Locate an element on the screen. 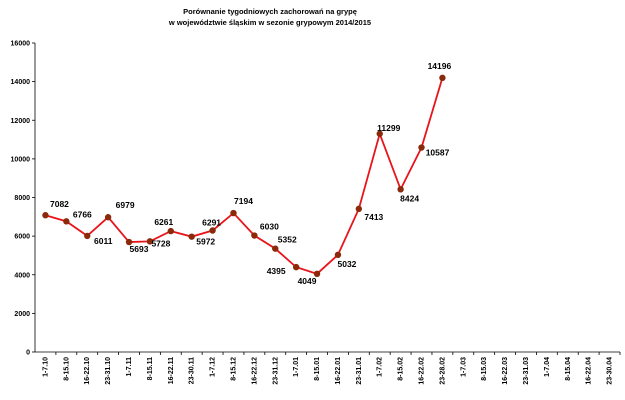  y-tick-label: 14000 is located at coordinates (21, 82).